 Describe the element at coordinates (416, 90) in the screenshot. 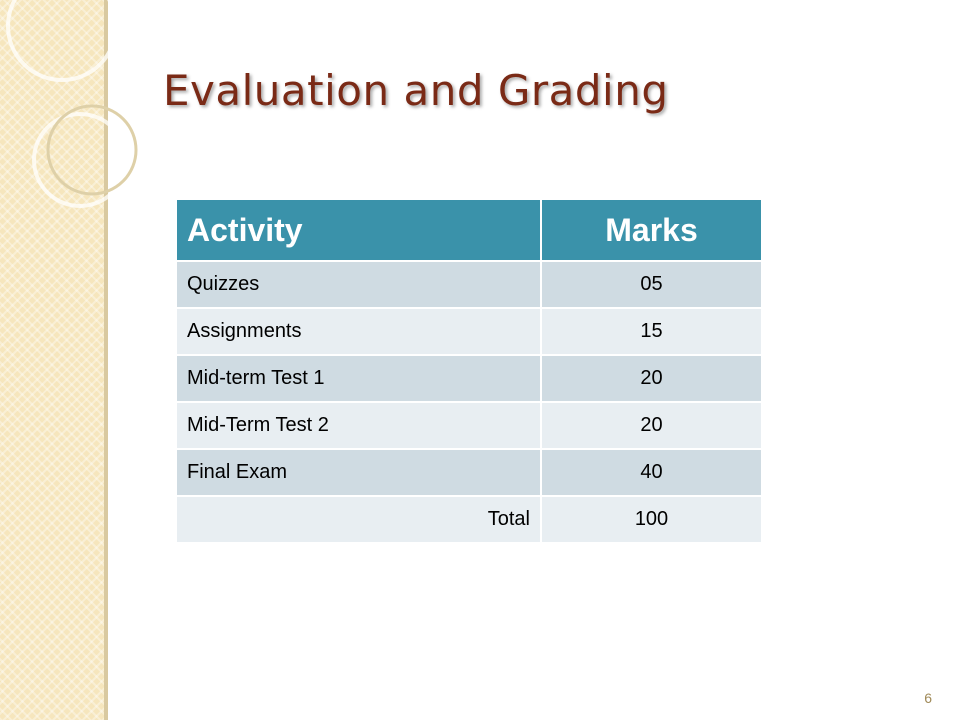

I see `slide-title: Evaluation and Grading` at that location.